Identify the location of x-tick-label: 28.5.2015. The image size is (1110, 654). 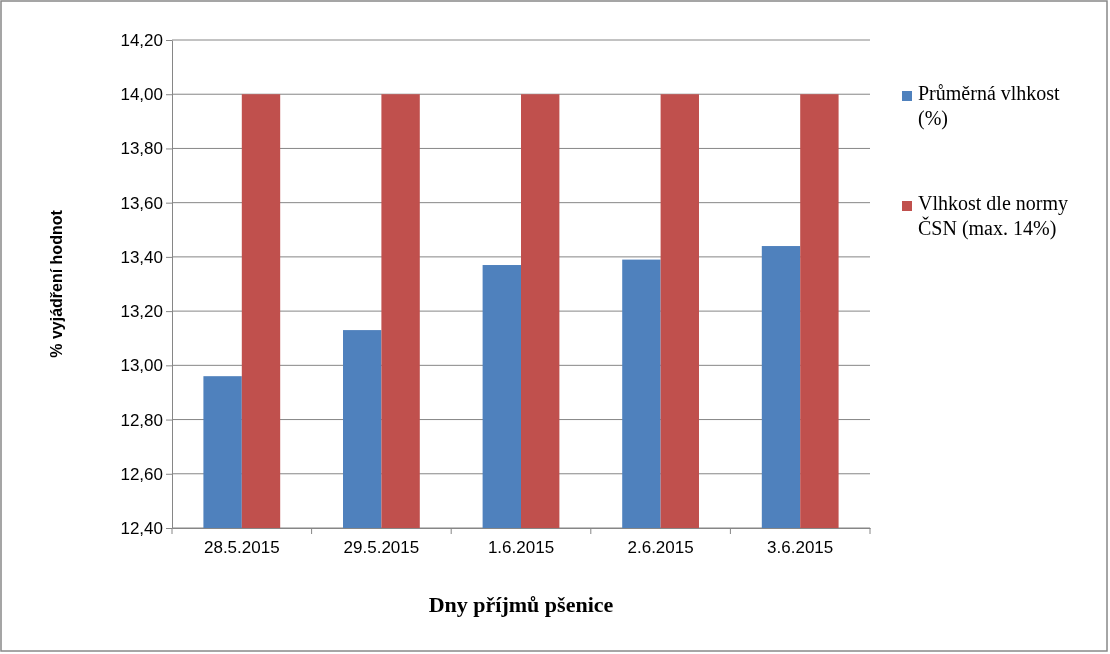
(241, 548).